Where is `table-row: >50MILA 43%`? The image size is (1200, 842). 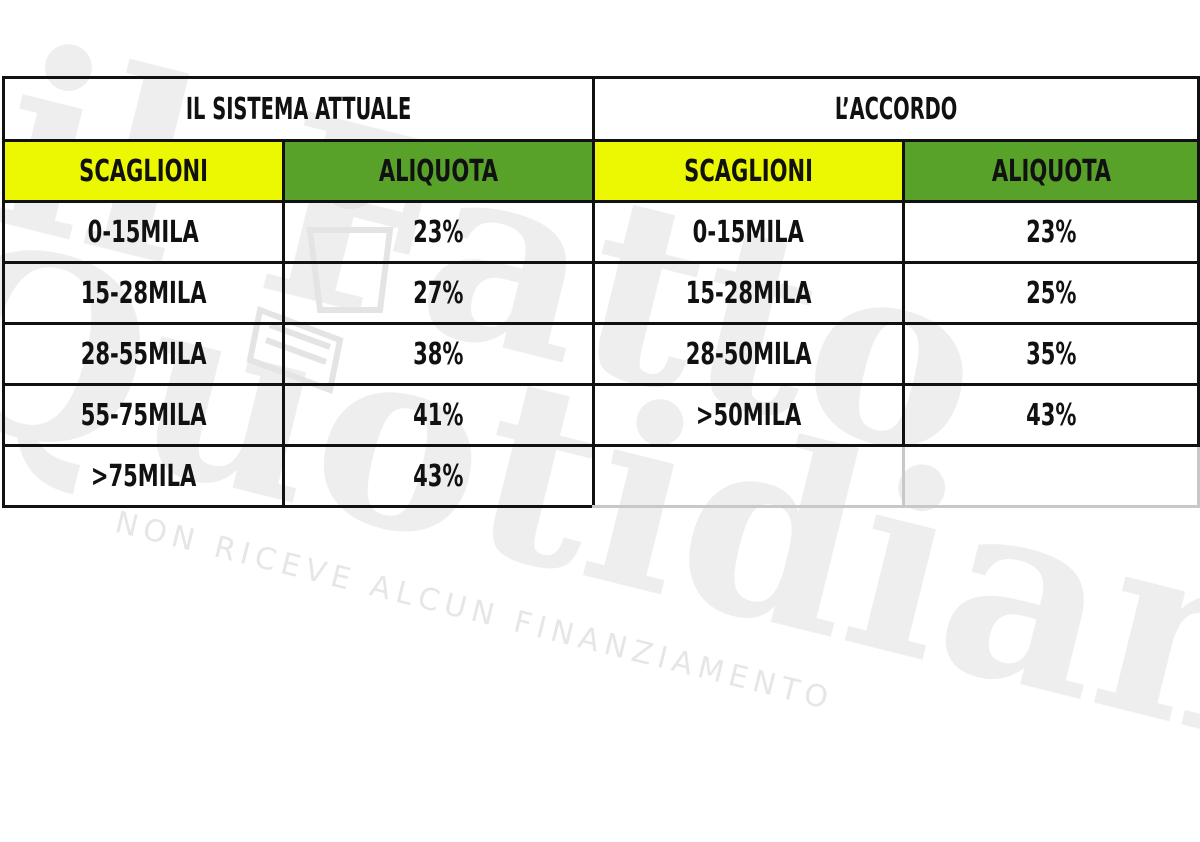 table-row: >50MILA 43% is located at coordinates (895, 415).